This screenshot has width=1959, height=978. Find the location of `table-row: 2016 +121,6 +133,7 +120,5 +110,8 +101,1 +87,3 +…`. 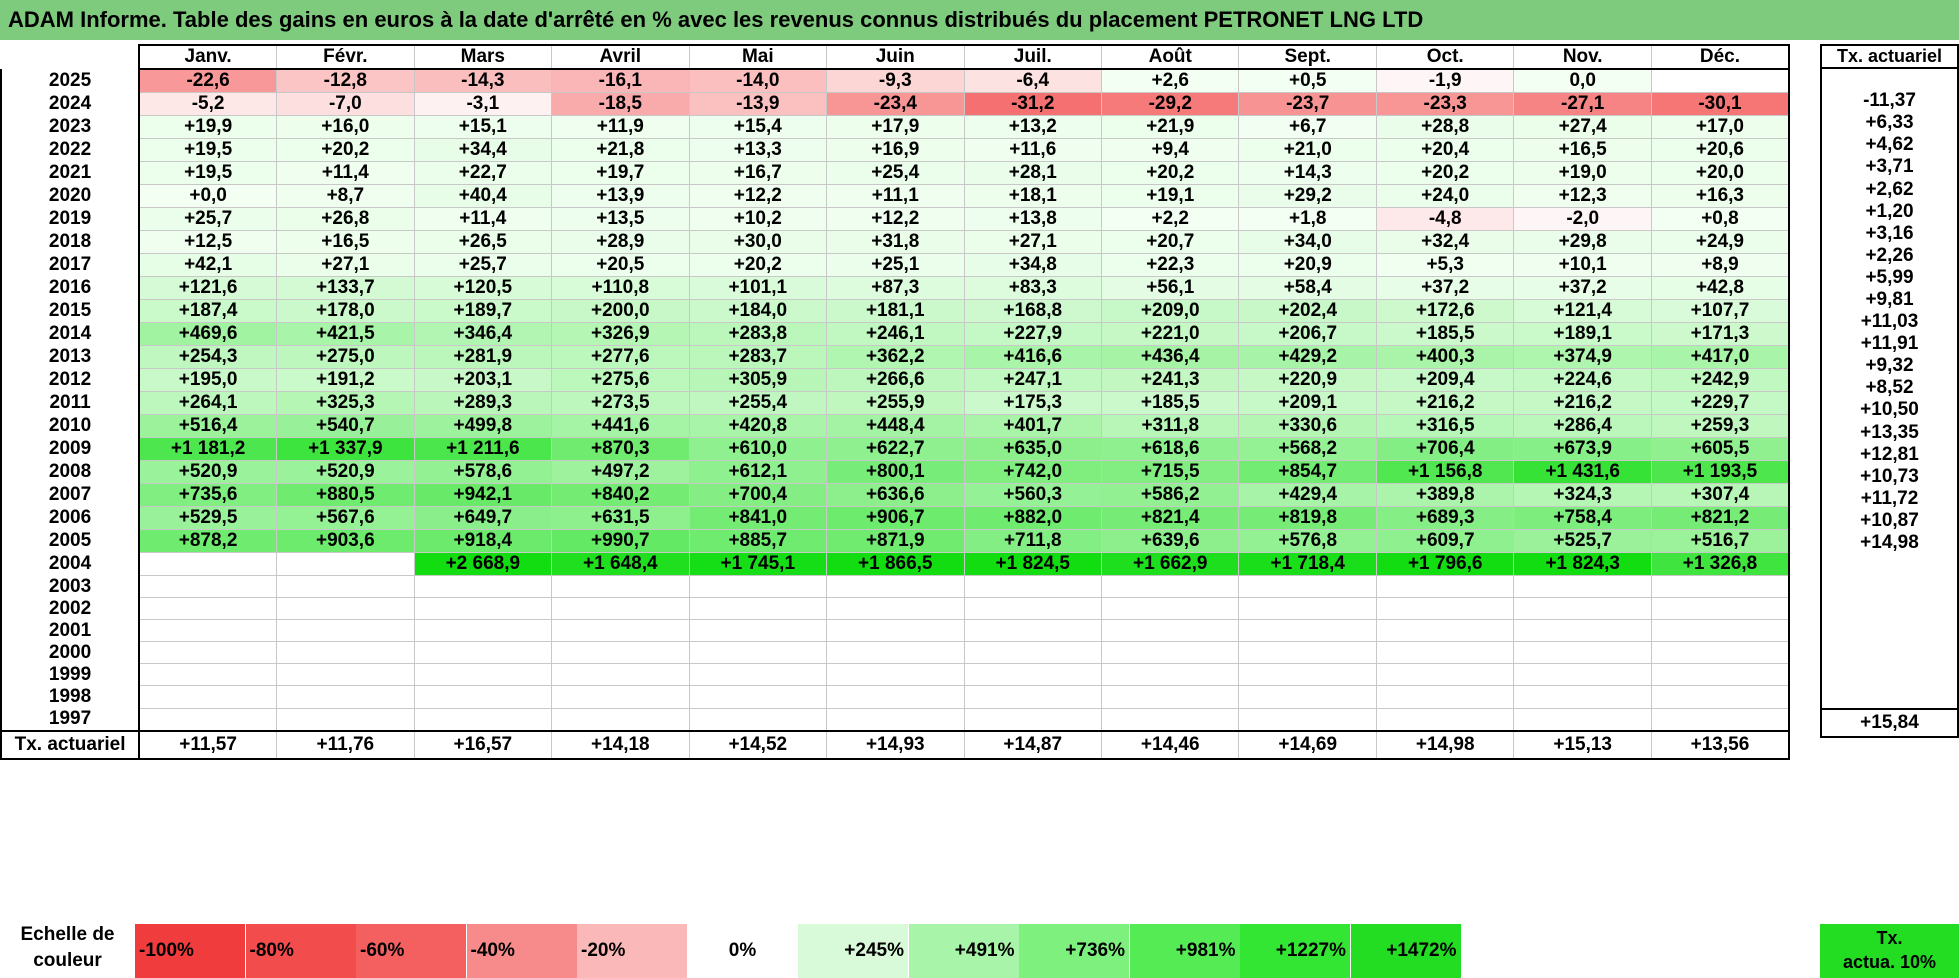

table-row: 2016 +121,6 +133,7 +120,5 +110,8 +101,1 +87,3 +… is located at coordinates (895, 288).